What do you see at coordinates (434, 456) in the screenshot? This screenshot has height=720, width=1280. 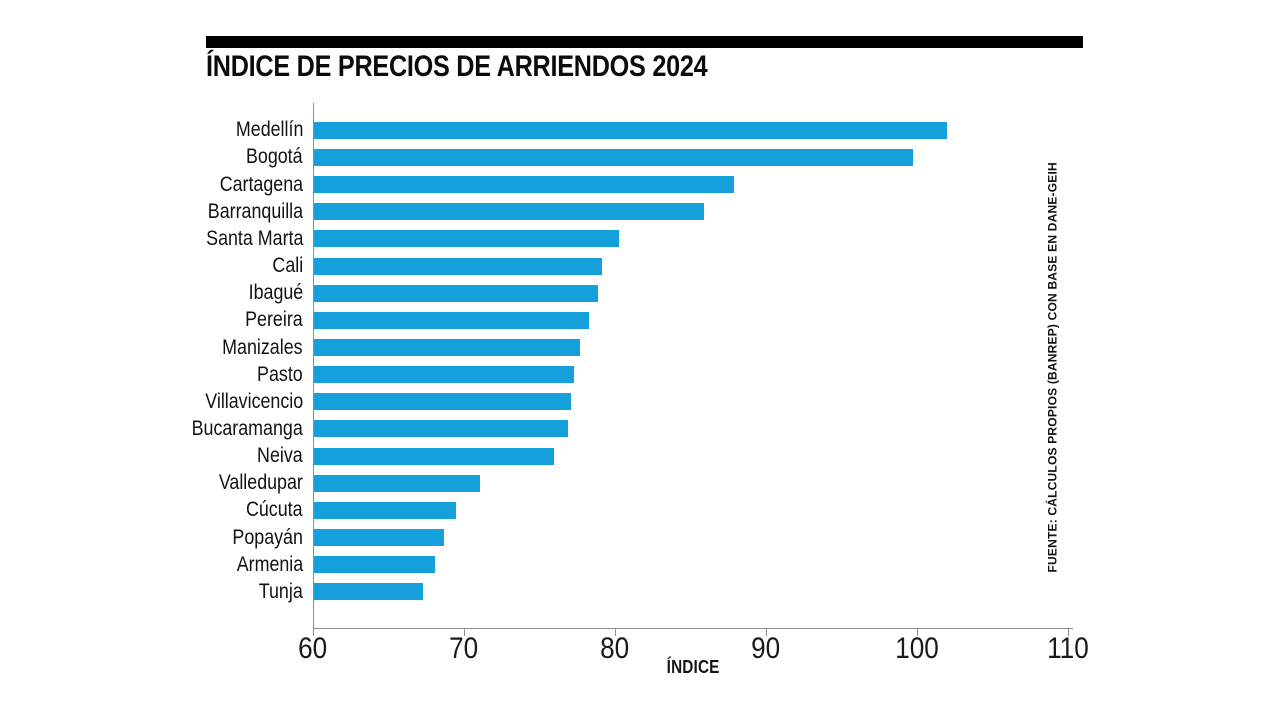 I see `bar-neiva` at bounding box center [434, 456].